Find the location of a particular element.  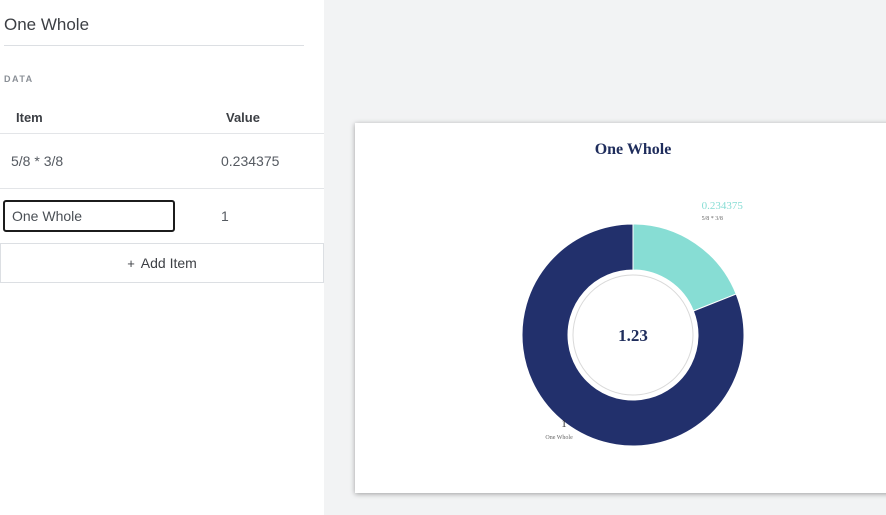

data-section-label: DATA is located at coordinates (19, 79).